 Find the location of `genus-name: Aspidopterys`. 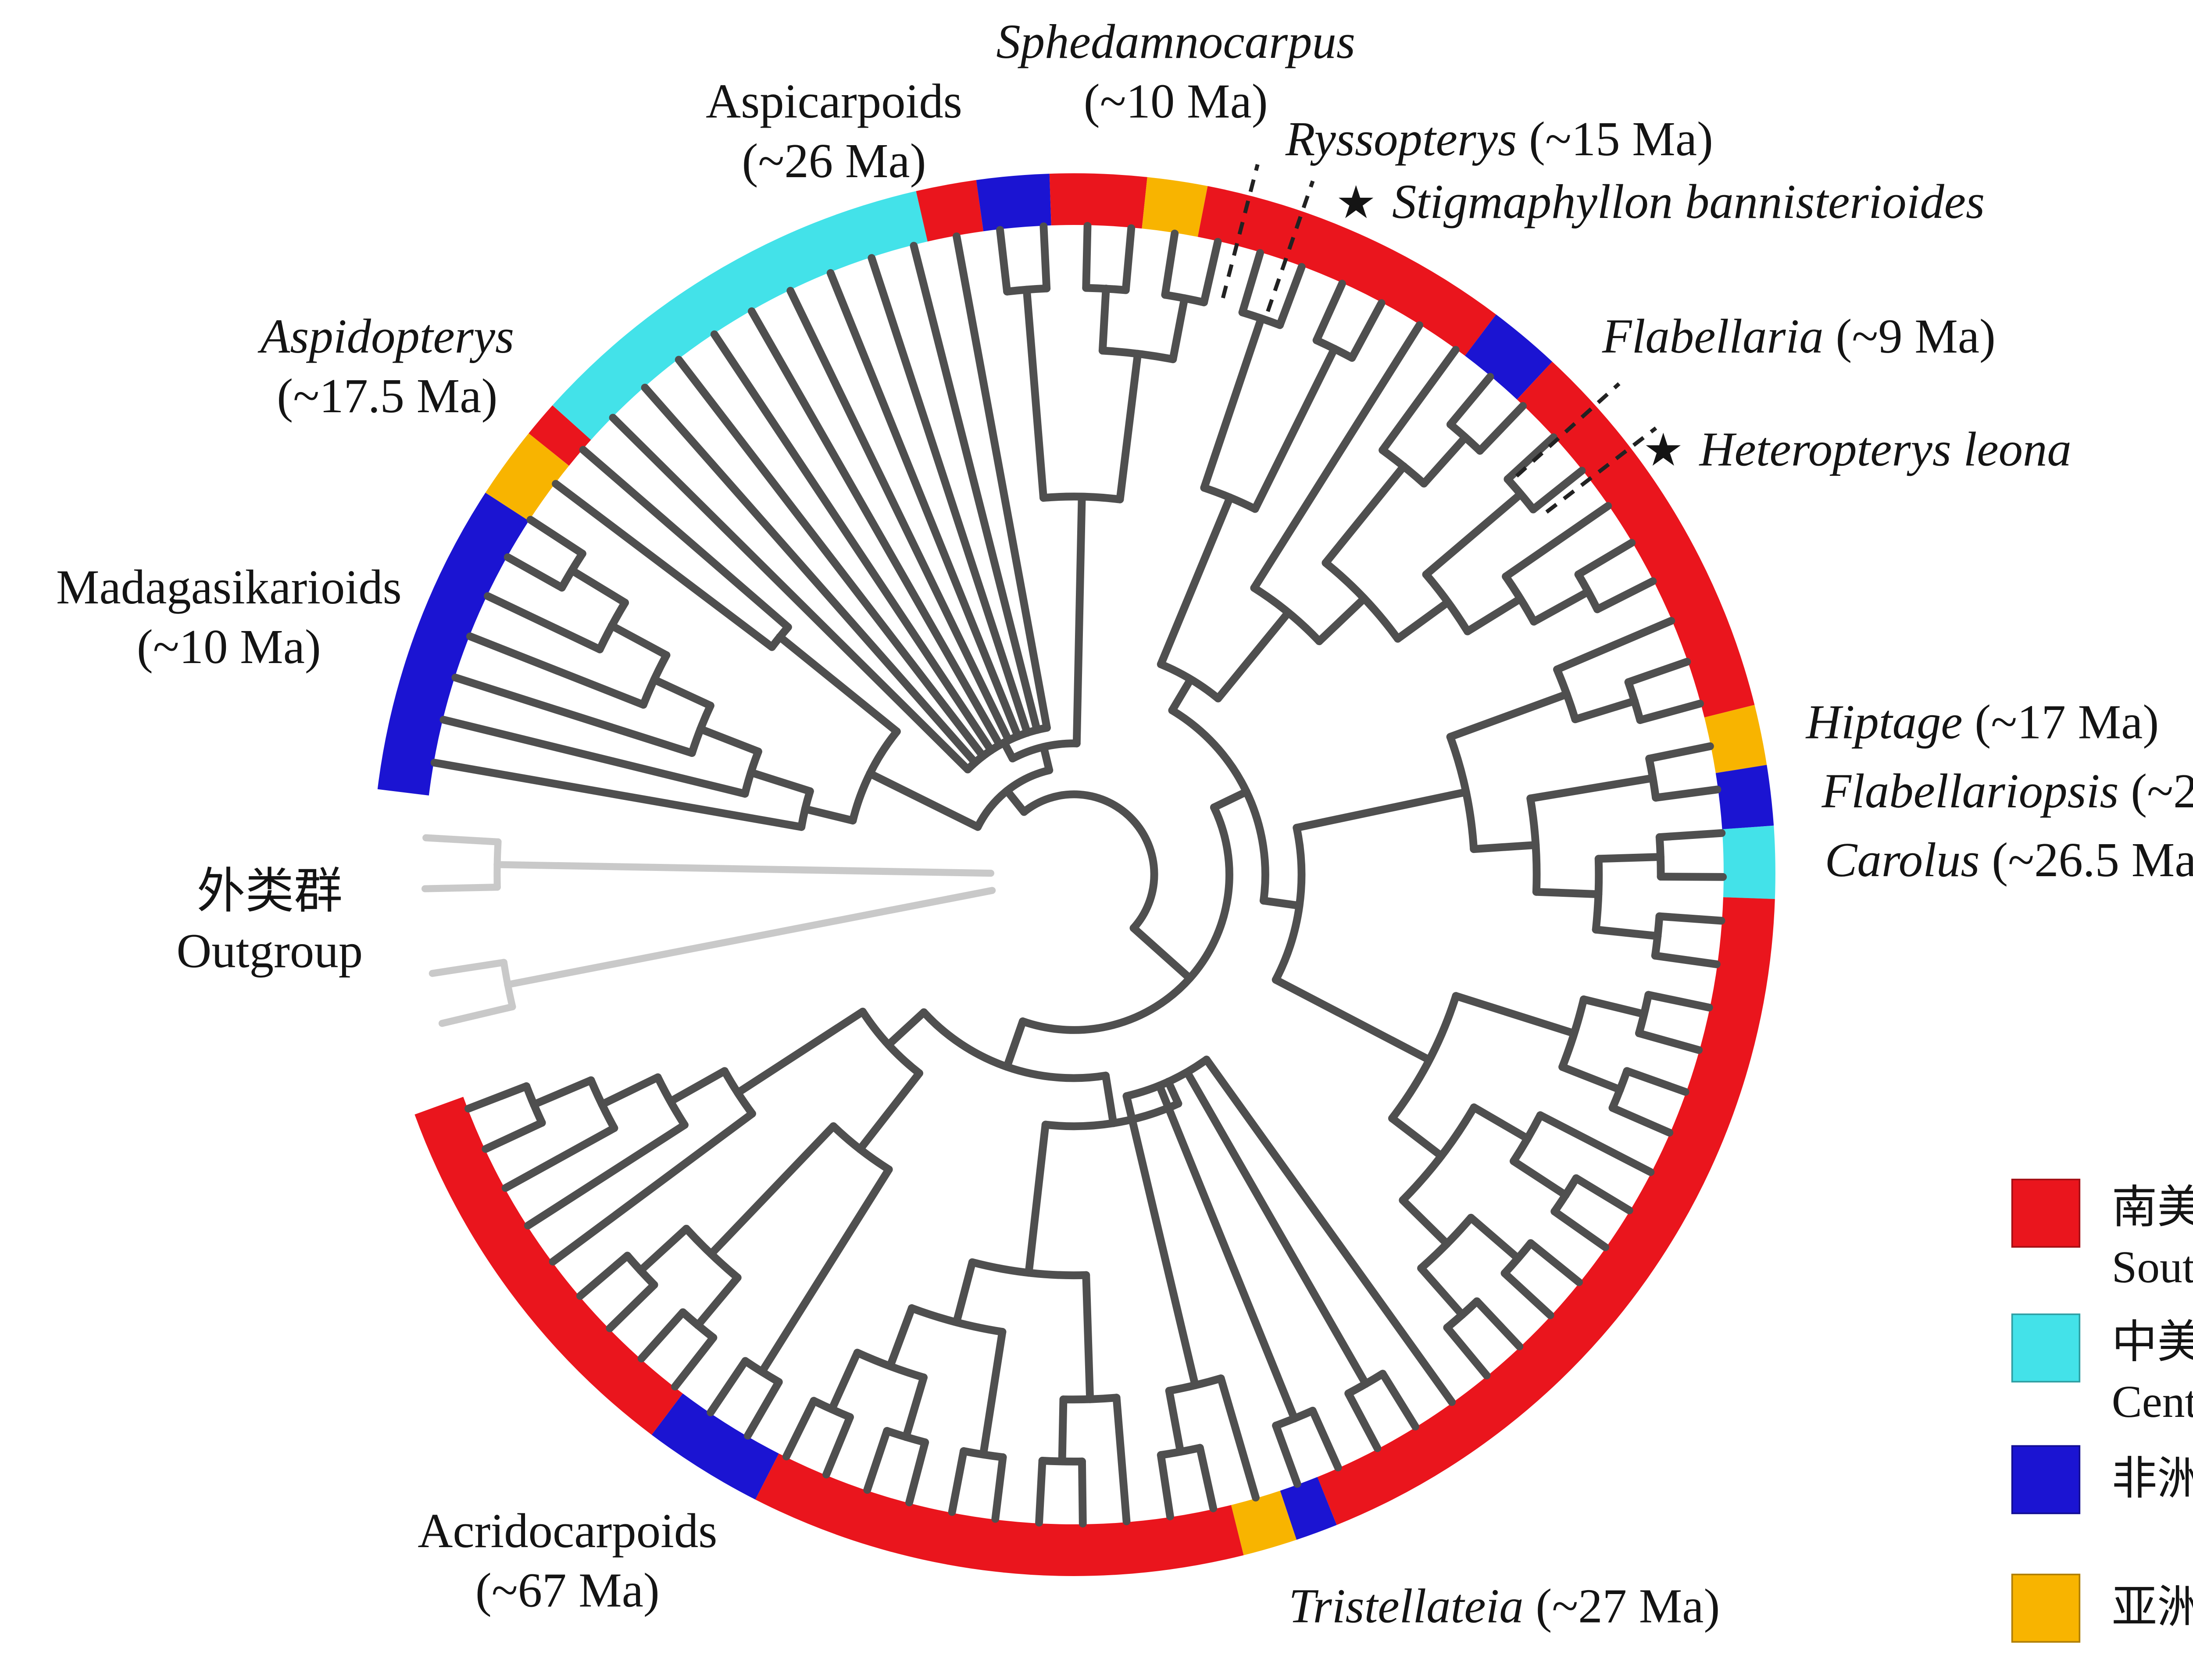

genus-name: Aspidopterys is located at coordinates (387, 337).